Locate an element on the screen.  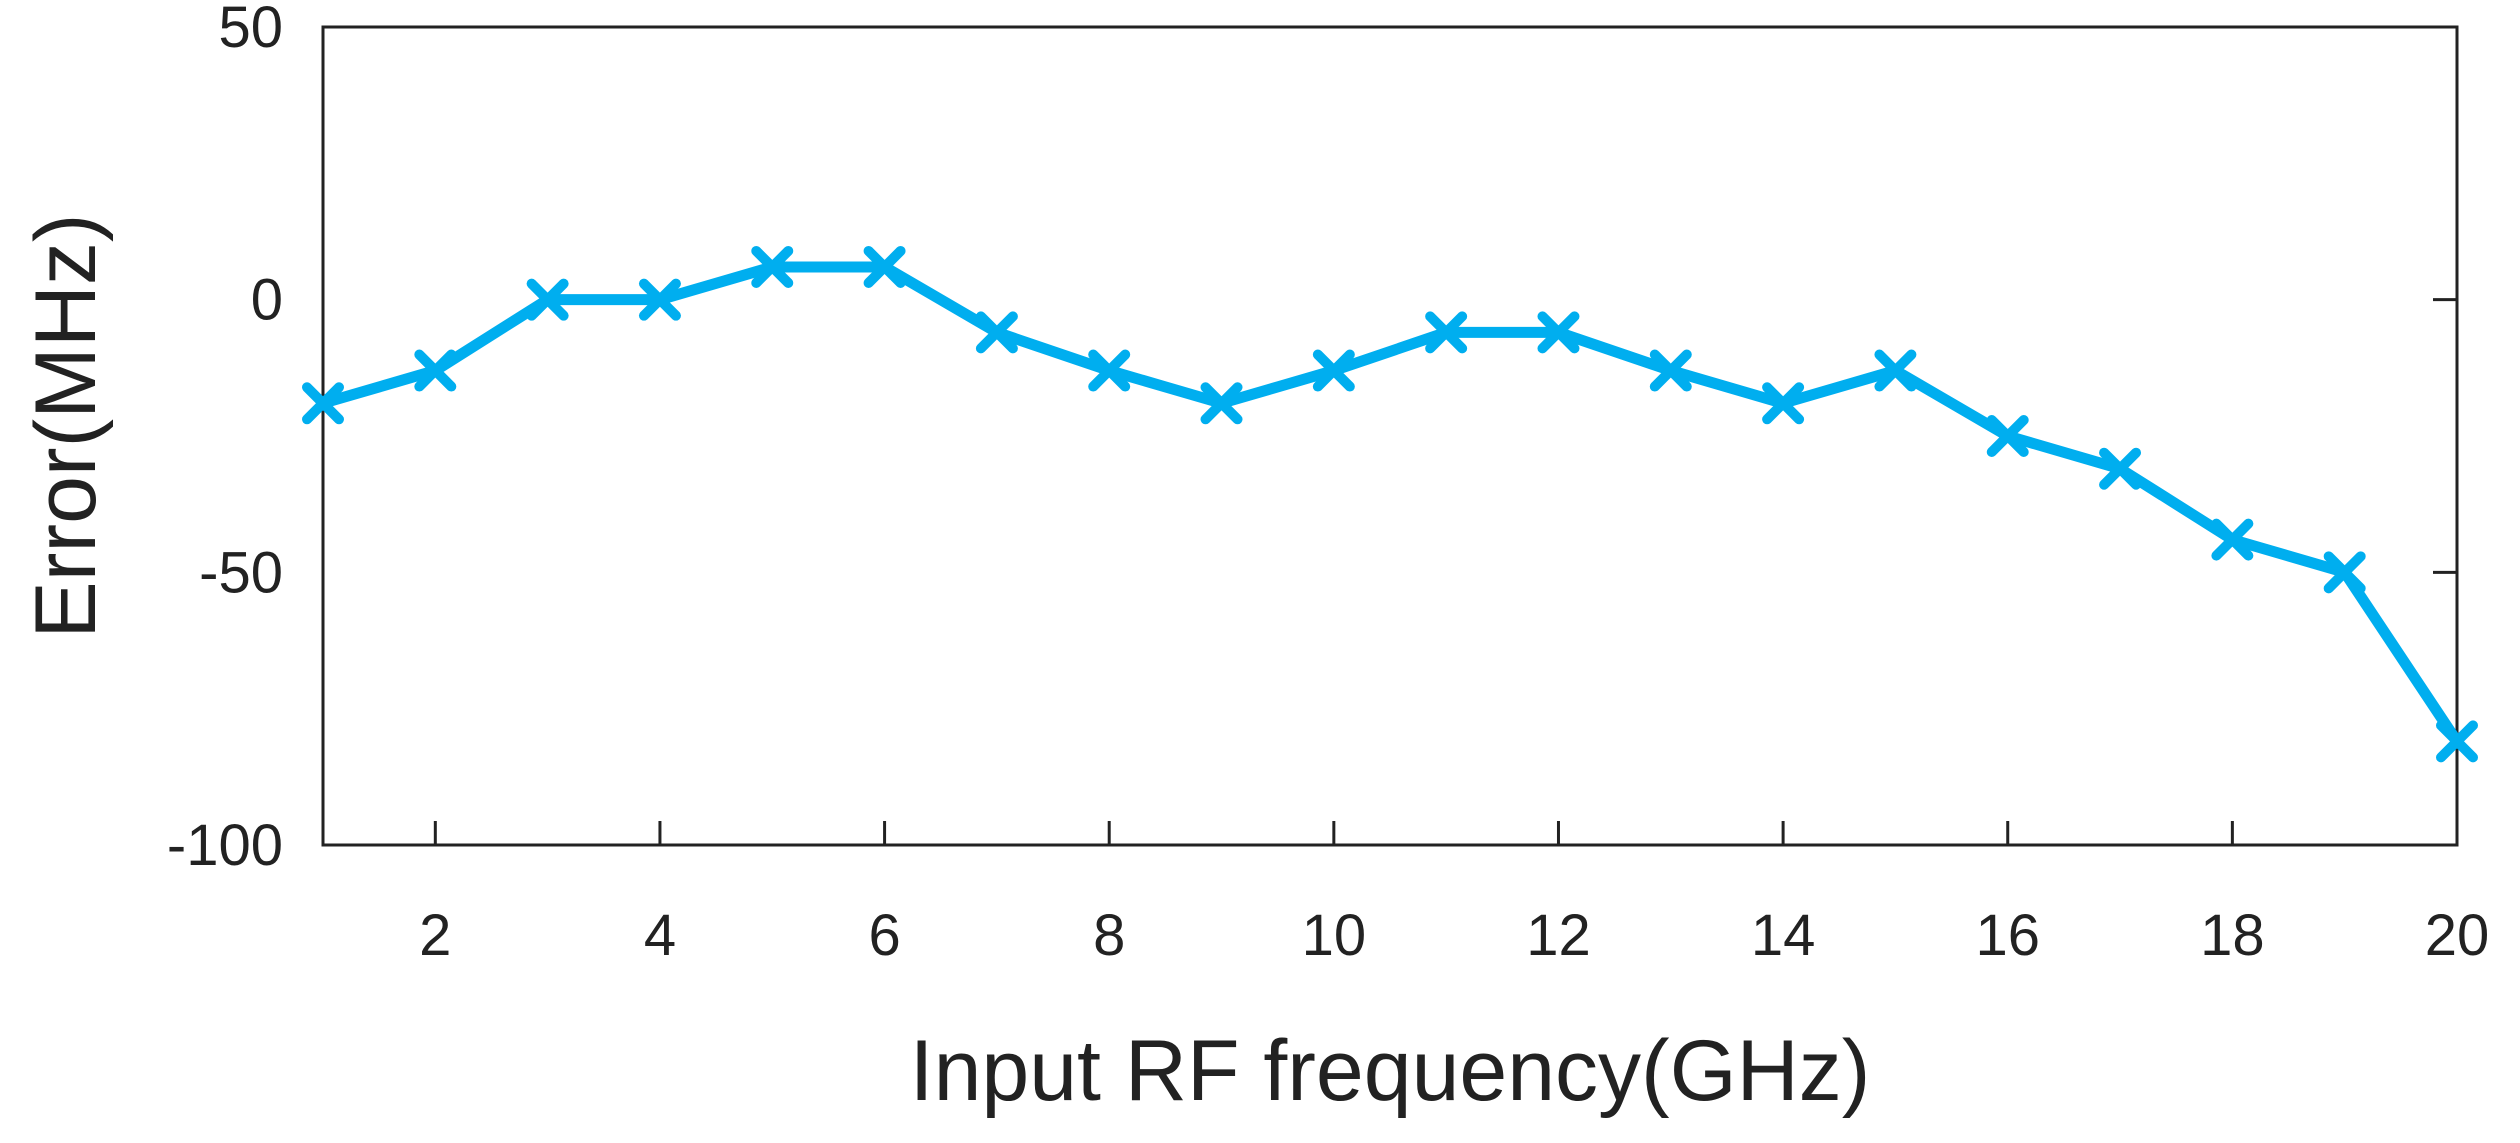
x-tick-label: 4 is located at coordinates (660, 935).